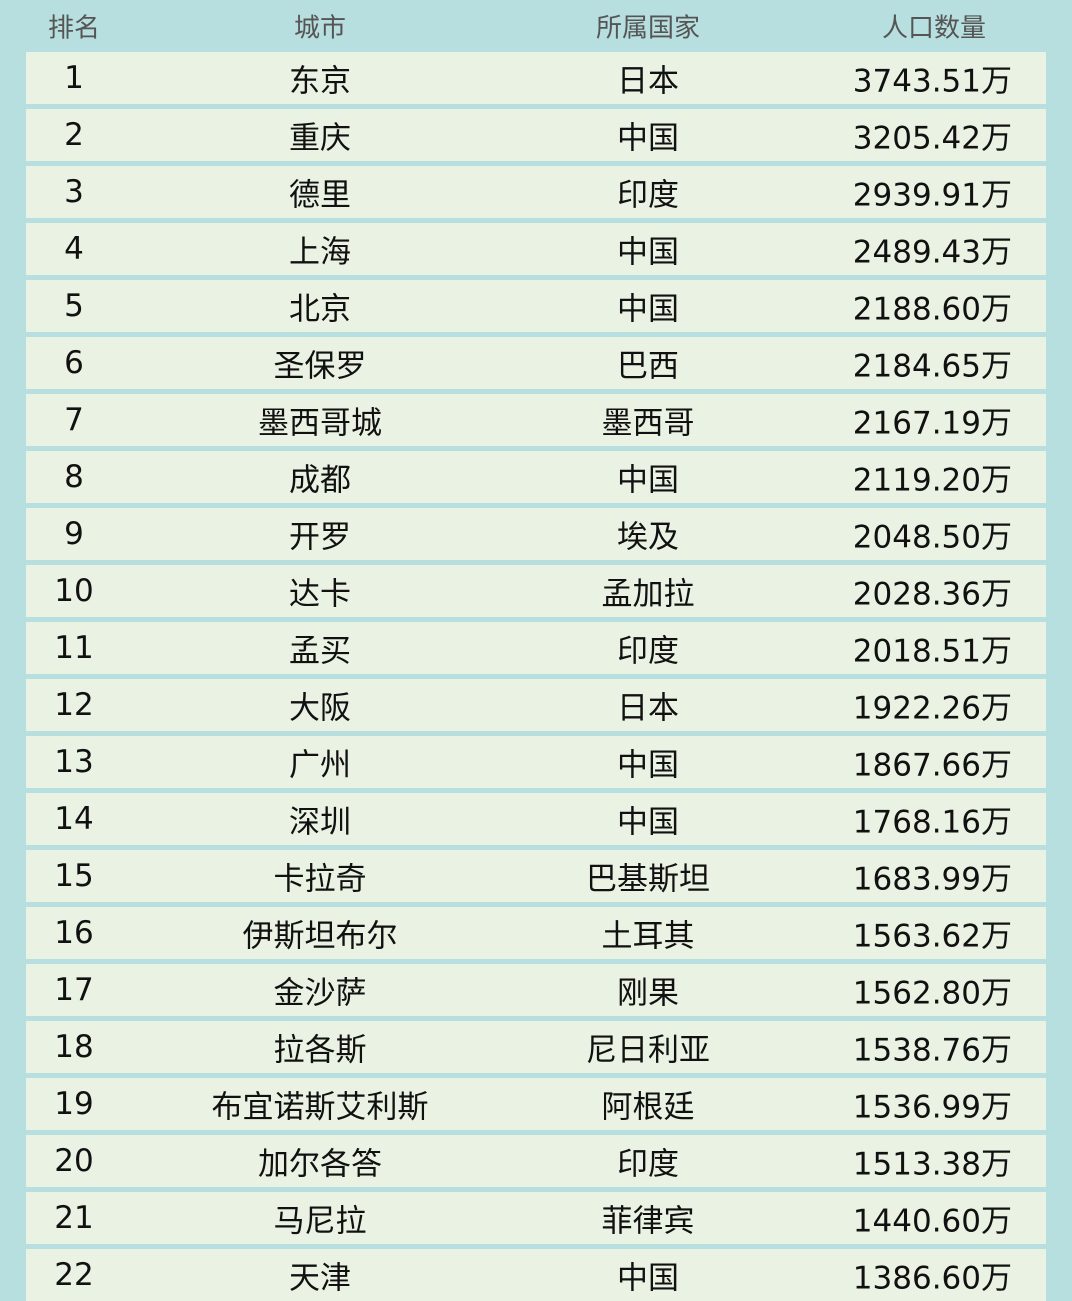 The width and height of the screenshot is (1072, 1301). I want to click on cell-population: 1683.99万, so click(932, 879).